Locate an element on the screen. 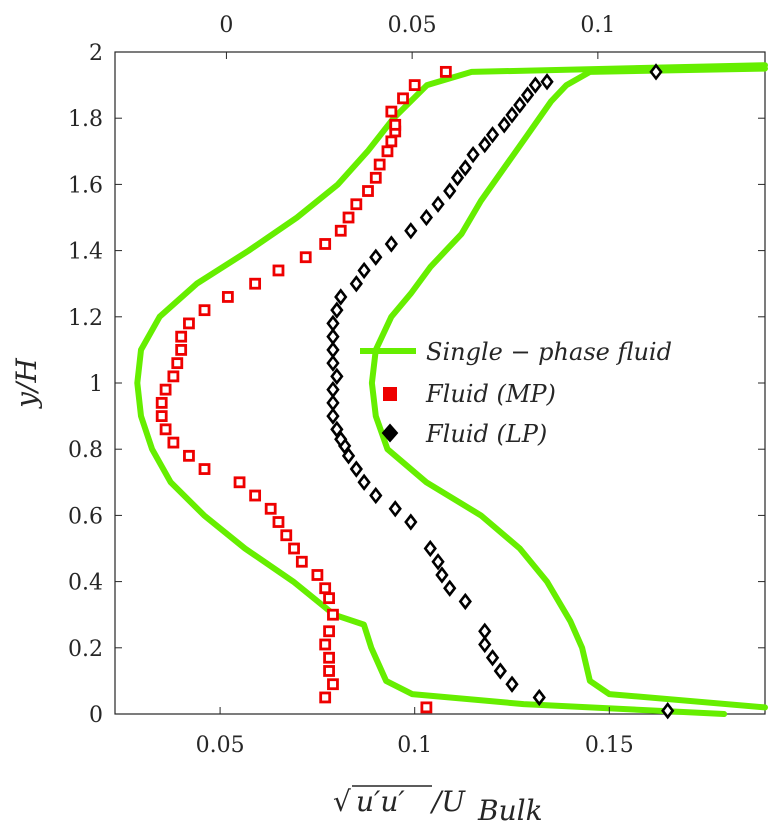  y-tick-label-8: 1.6 is located at coordinates (85, 185).